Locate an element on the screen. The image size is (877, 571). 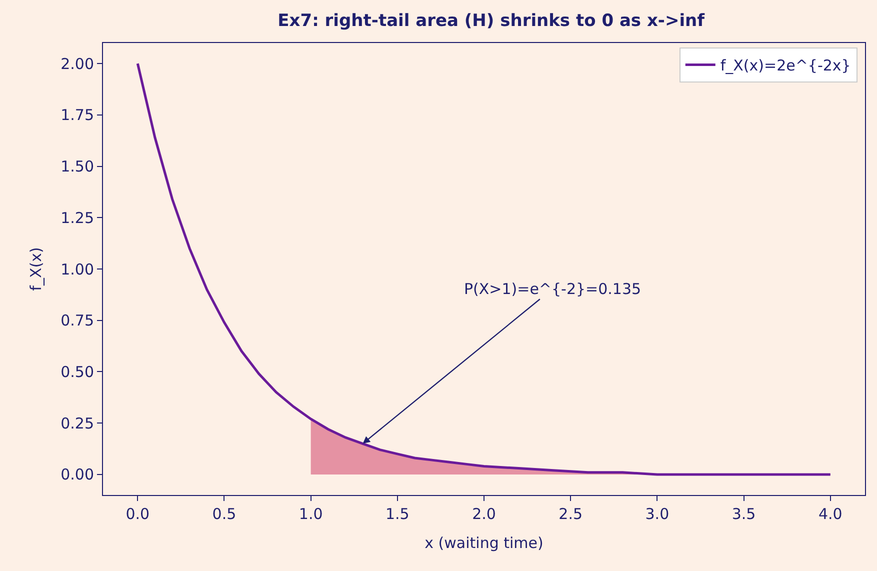
x-axis-title: x (waiting time) is located at coordinates (484, 543).